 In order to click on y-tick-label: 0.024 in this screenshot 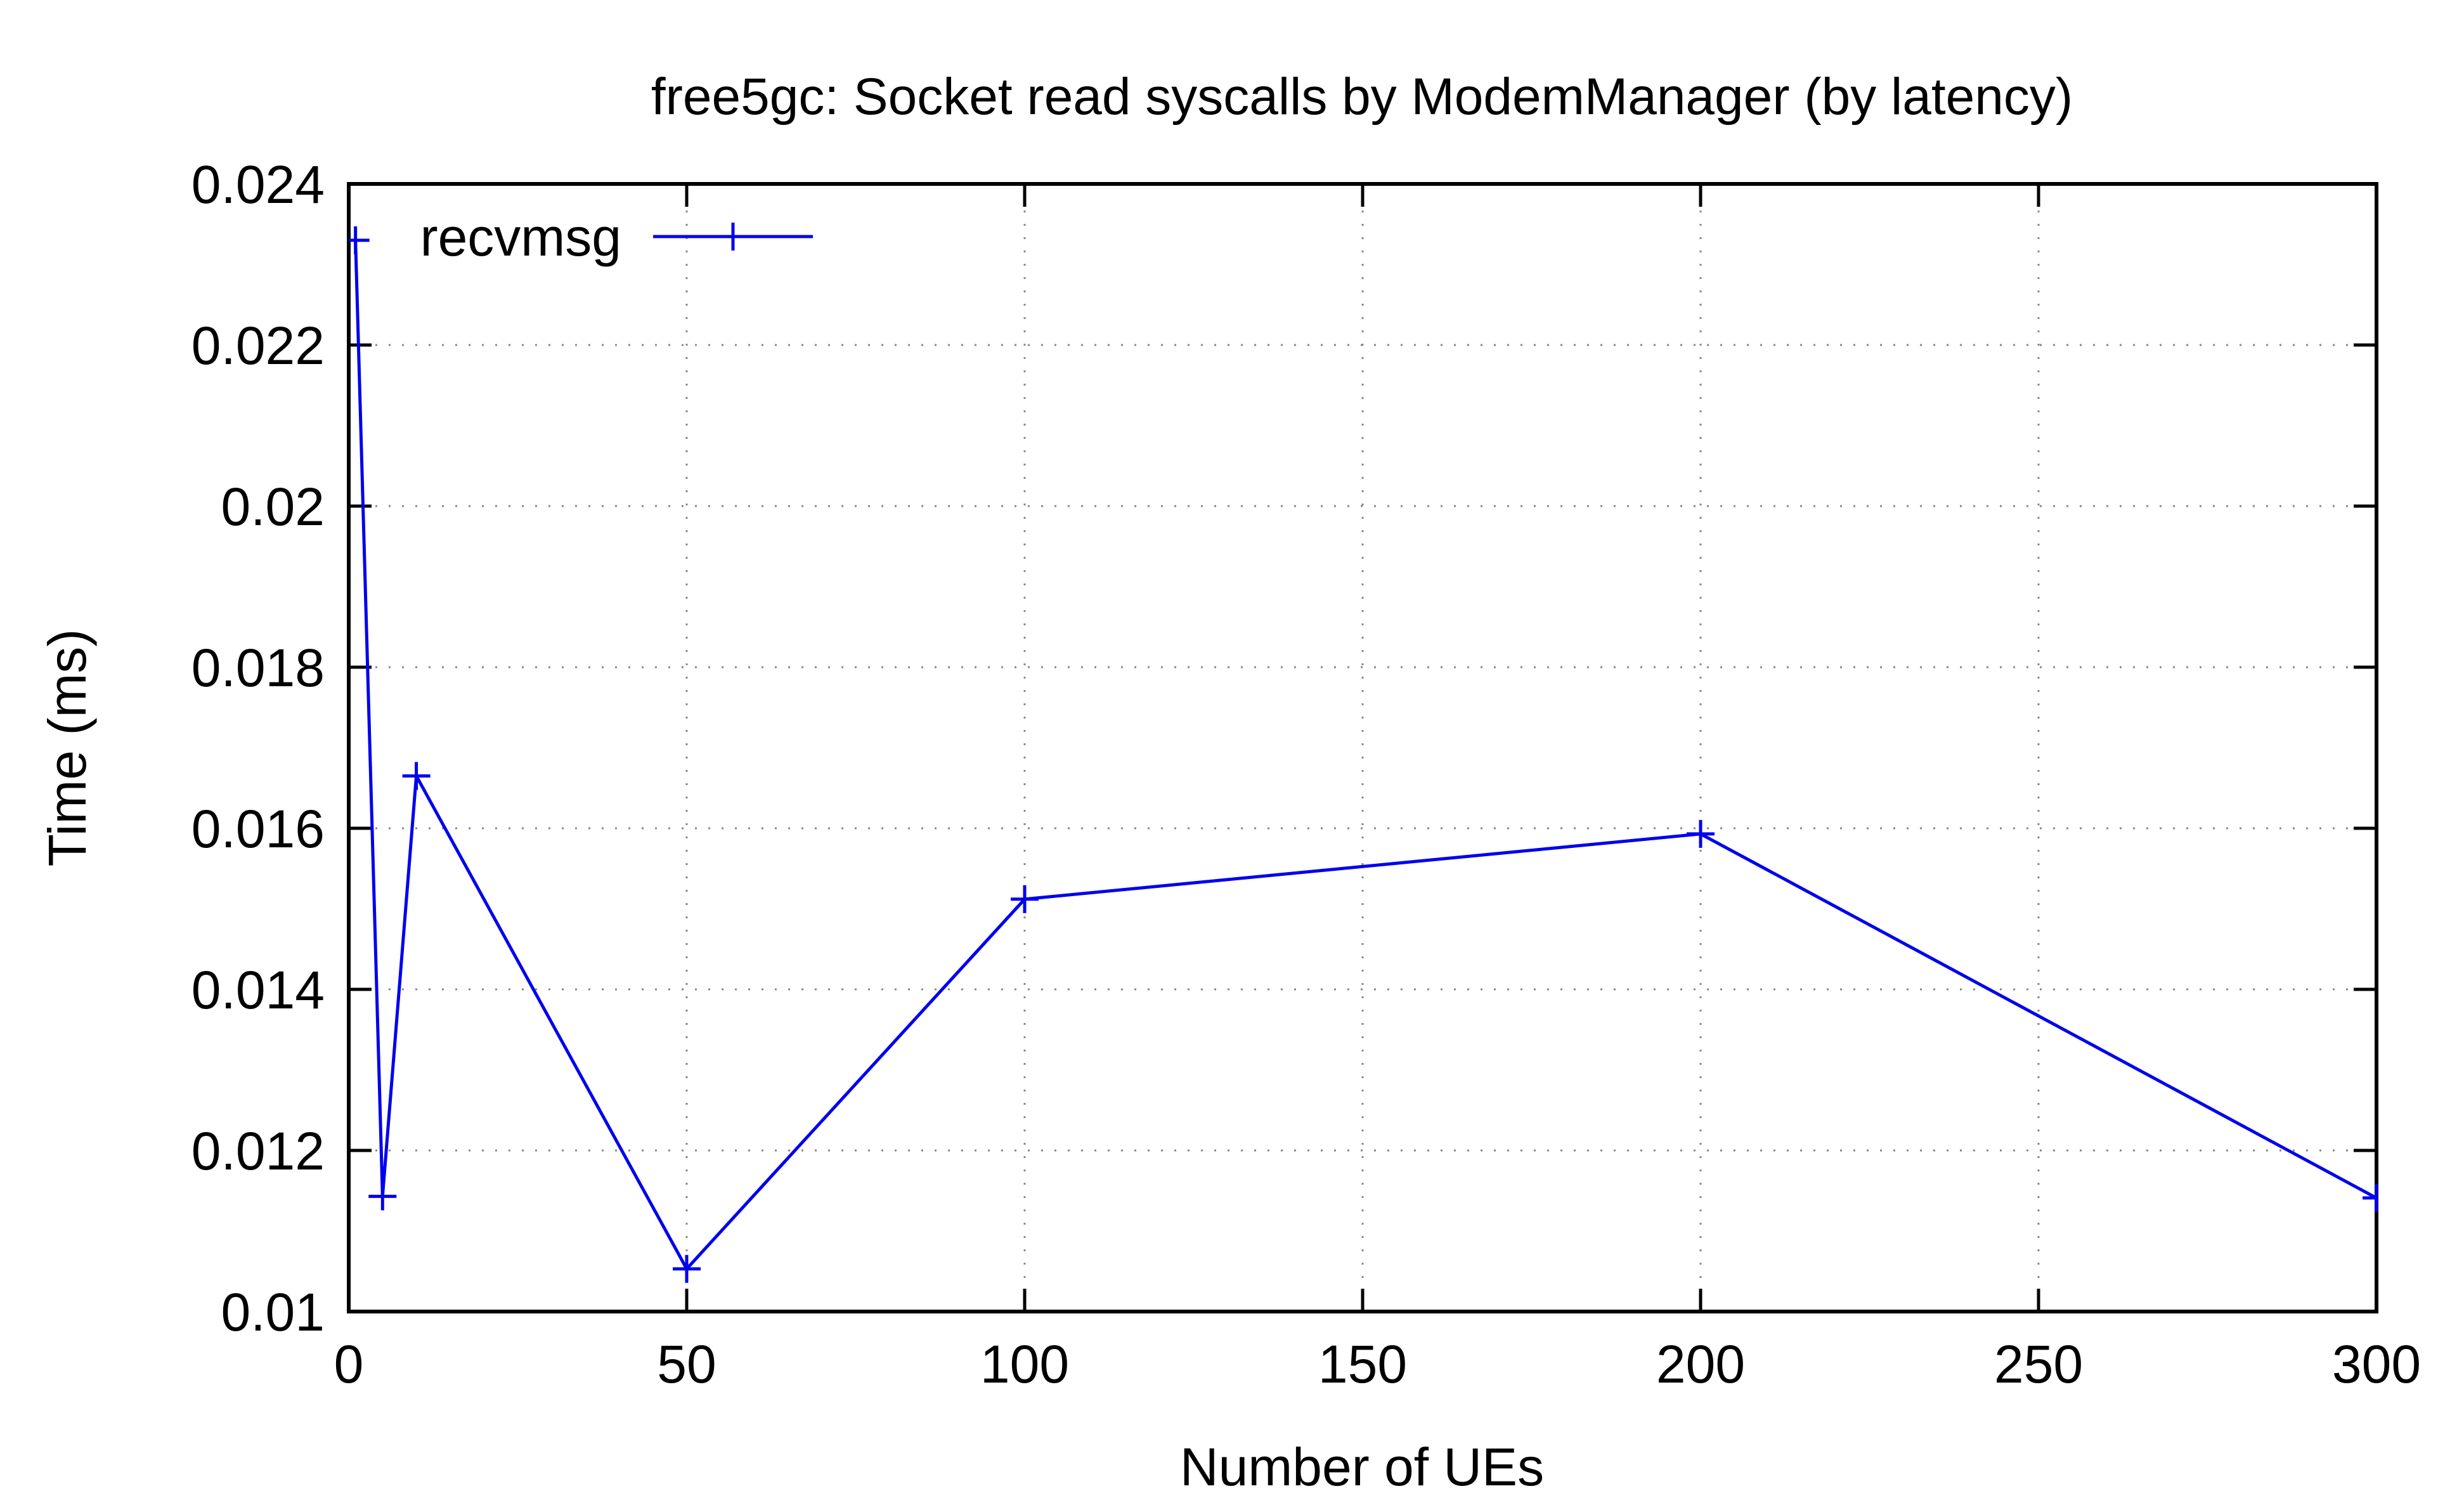, I will do `click(258, 184)`.